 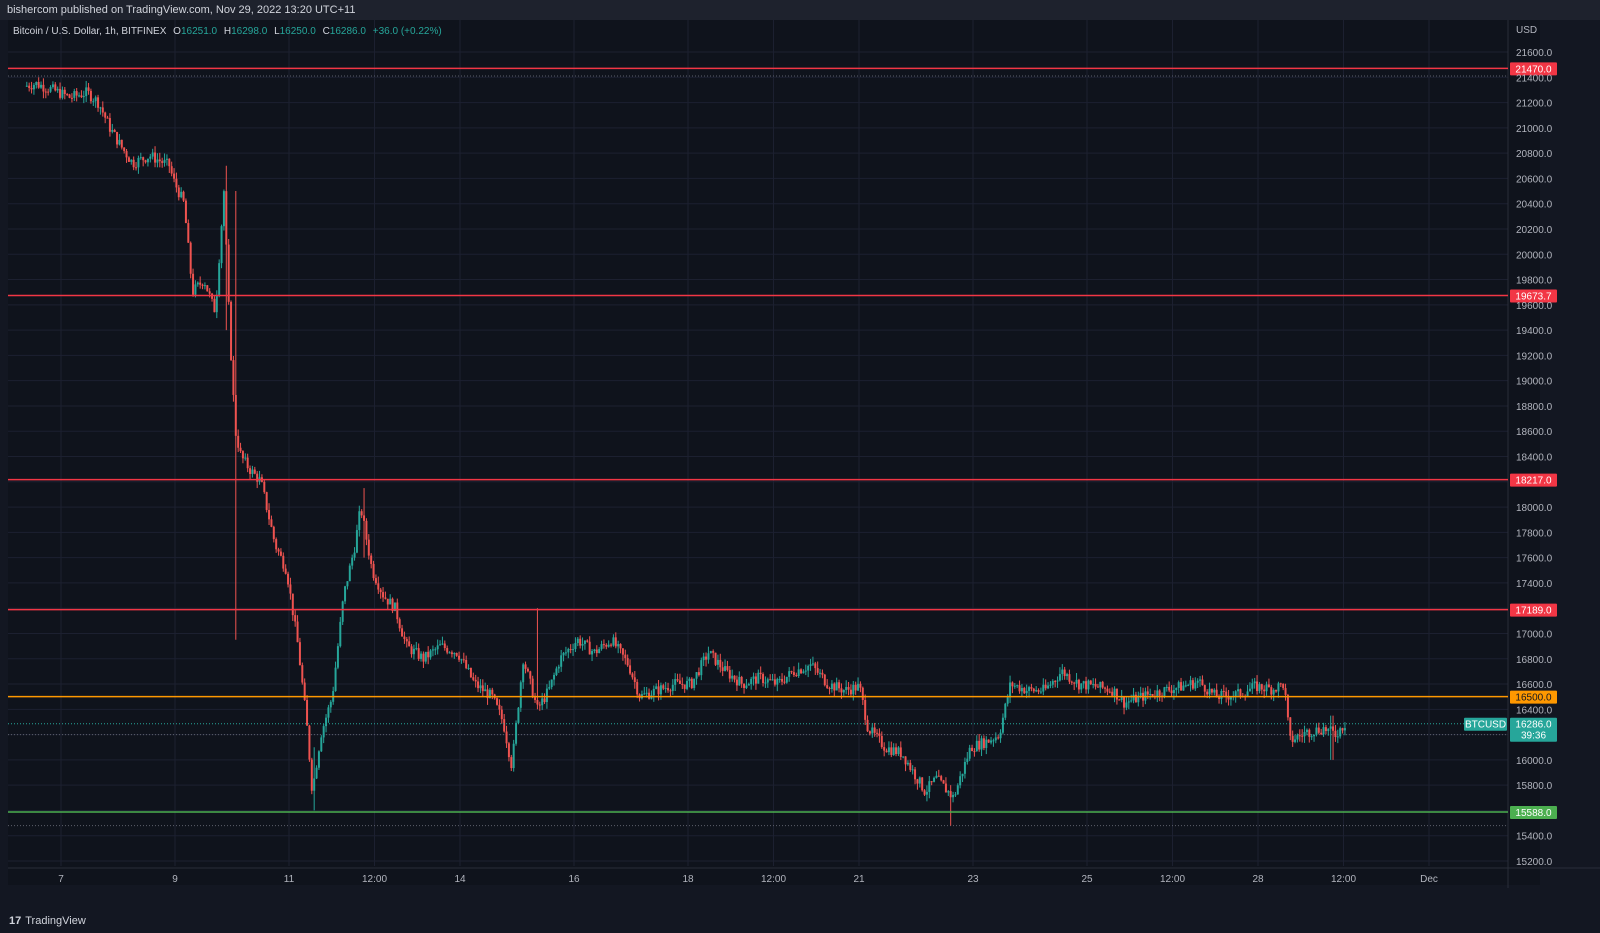 What do you see at coordinates (61, 879) in the screenshot?
I see `x-tick-label: 7` at bounding box center [61, 879].